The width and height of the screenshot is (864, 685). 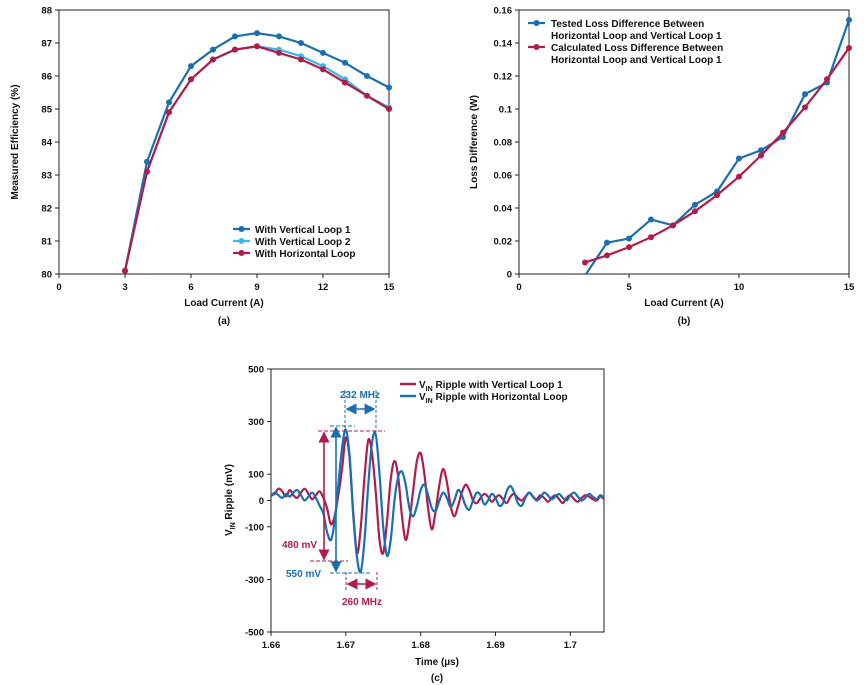 What do you see at coordinates (495, 645) in the screenshot?
I see `x-tick-label: 1.69` at bounding box center [495, 645].